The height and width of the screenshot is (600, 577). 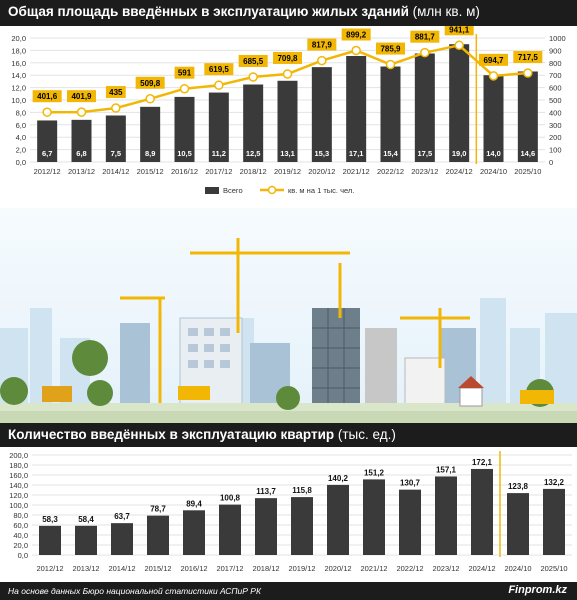 What do you see at coordinates (446, 469) in the screenshot?
I see `bar-value-label: 157,1` at bounding box center [446, 469].